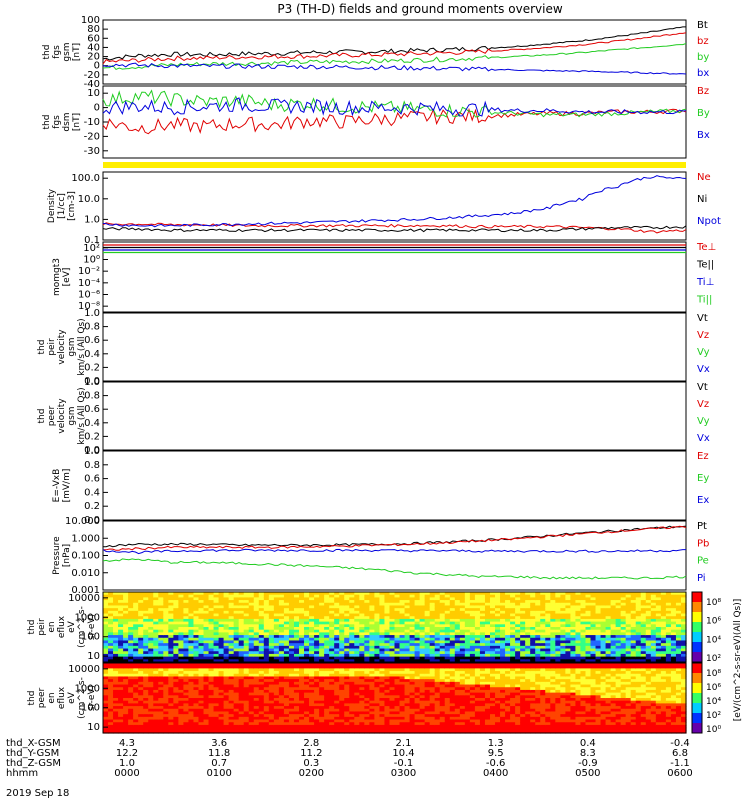  What do you see at coordinates (97, 108) in the screenshot?
I see `y-tick-label: 0` at bounding box center [97, 108].